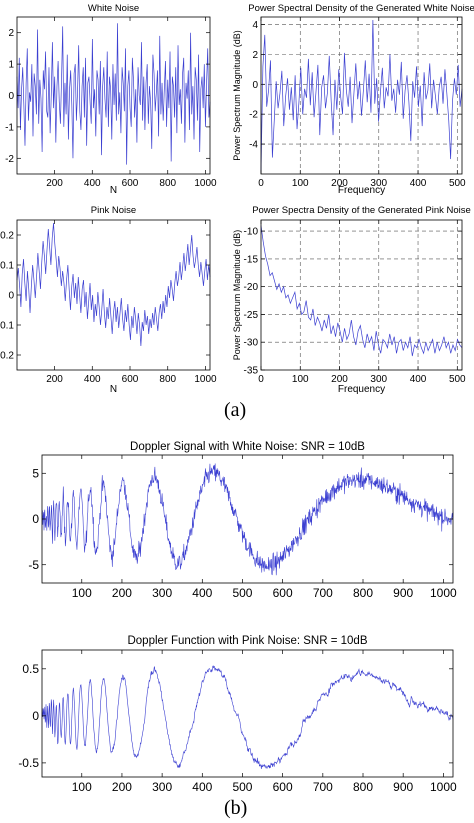  I want to click on y-tick-label: 4, so click(255, 25).